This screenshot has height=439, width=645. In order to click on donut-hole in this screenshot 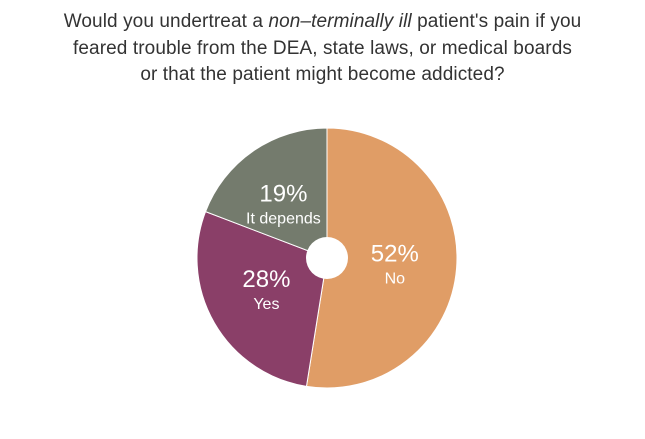, I will do `click(327, 258)`.